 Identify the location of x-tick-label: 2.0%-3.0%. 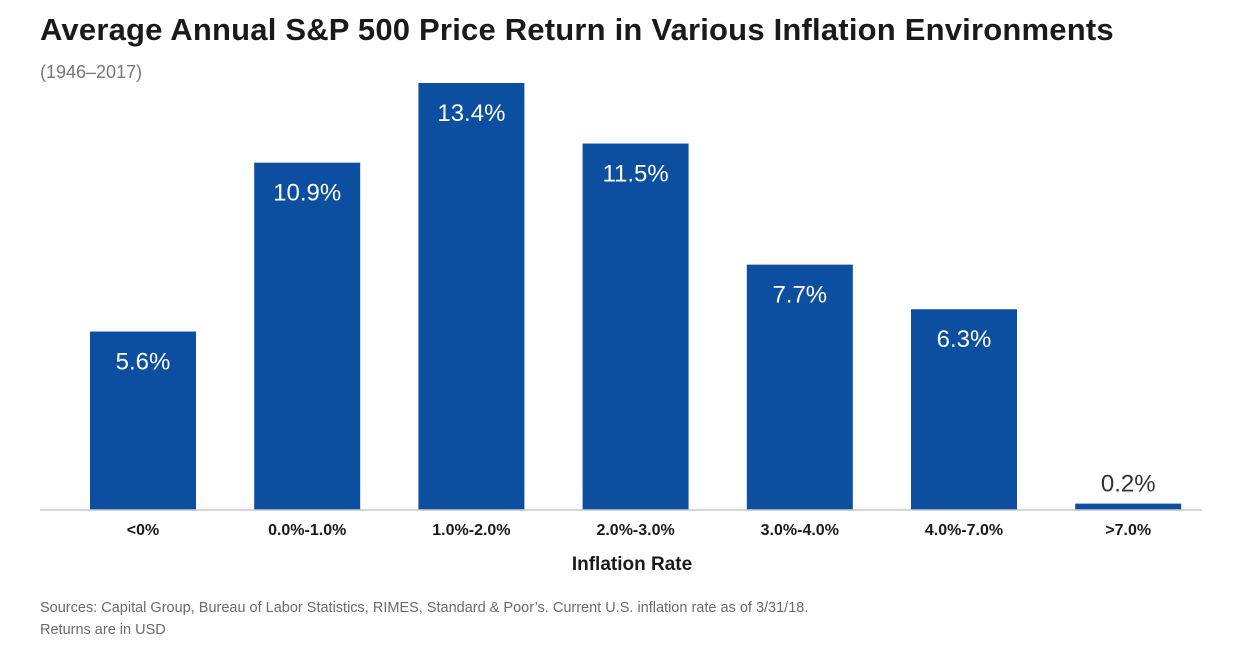
(635, 530).